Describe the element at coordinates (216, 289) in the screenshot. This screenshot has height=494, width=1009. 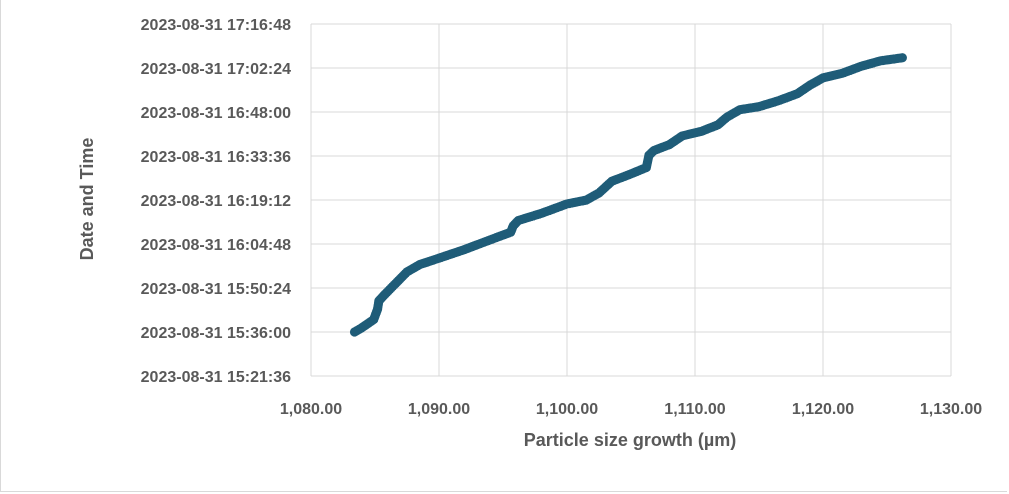
I see `y-tick-label: 2023-08-31 15:50:24` at that location.